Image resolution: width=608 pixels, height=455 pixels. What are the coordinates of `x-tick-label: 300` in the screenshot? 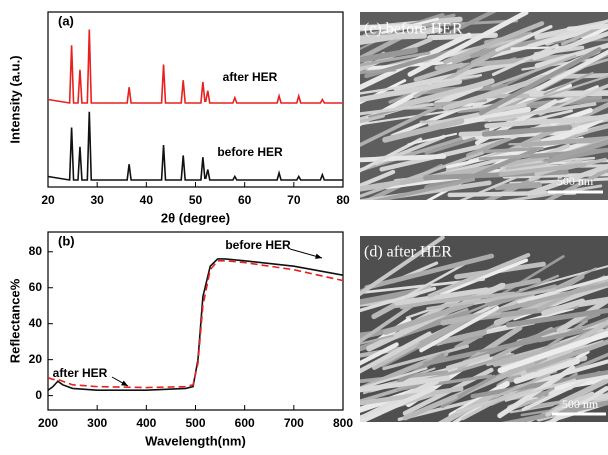 It's located at (97, 423).